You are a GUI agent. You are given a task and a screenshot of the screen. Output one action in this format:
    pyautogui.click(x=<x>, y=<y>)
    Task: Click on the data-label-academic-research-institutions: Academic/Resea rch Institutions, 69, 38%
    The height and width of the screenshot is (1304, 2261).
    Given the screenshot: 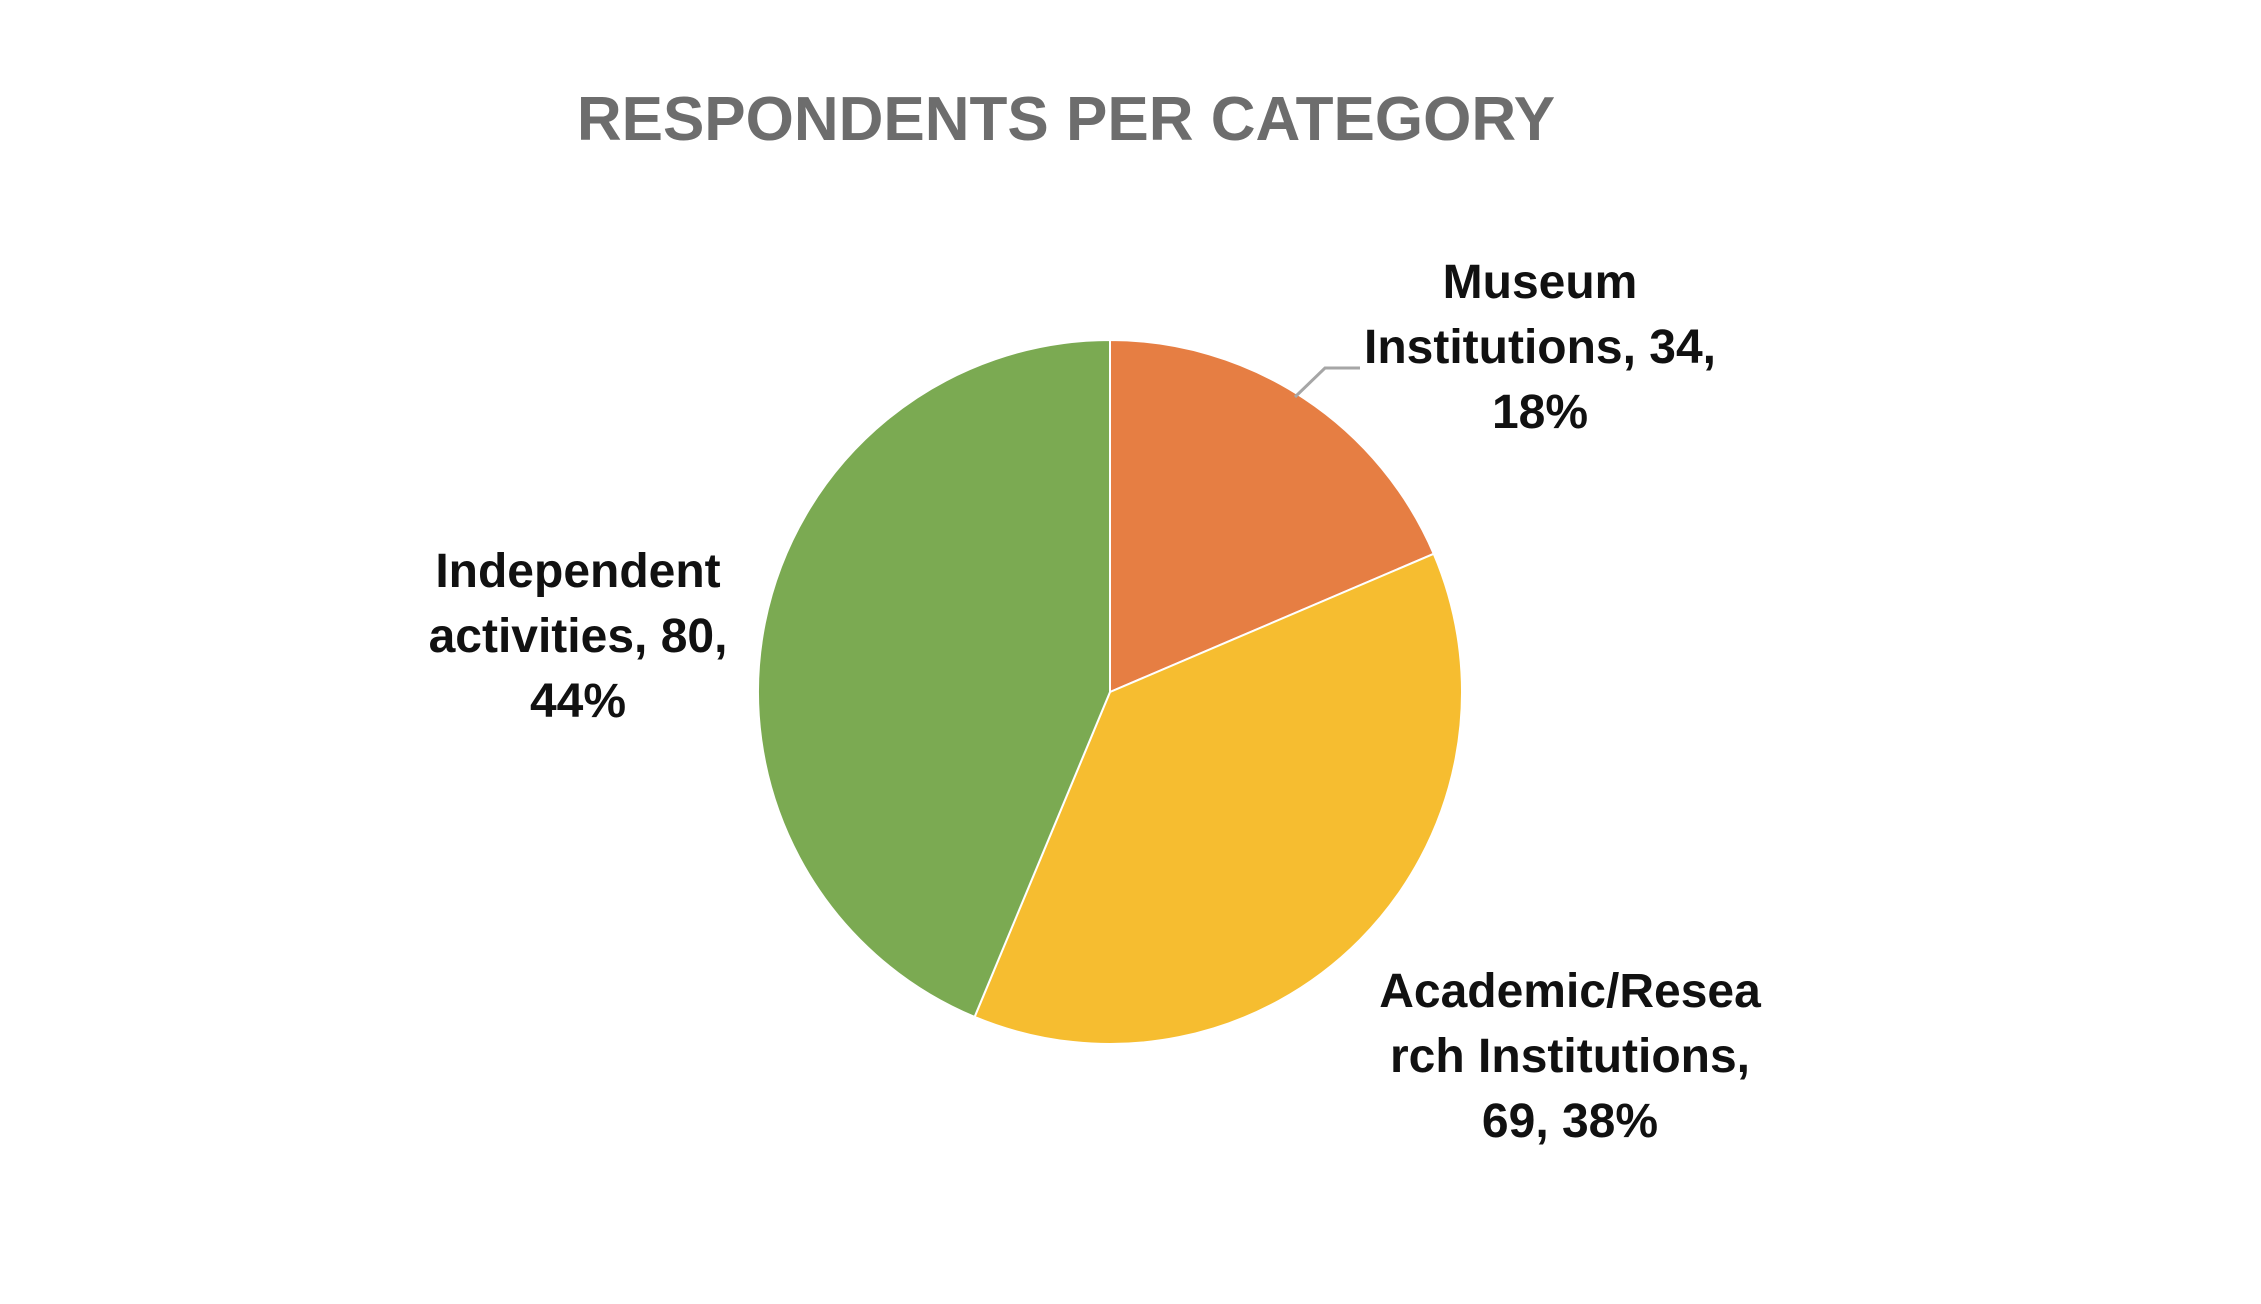 What is the action you would take?
    pyautogui.click(x=1570, y=1056)
    